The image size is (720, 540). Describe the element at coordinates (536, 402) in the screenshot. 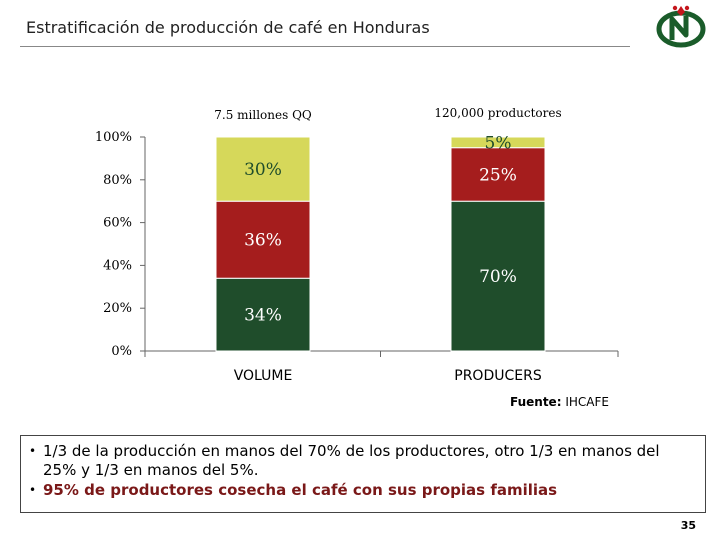

I see `source-label: Fuente:` at that location.